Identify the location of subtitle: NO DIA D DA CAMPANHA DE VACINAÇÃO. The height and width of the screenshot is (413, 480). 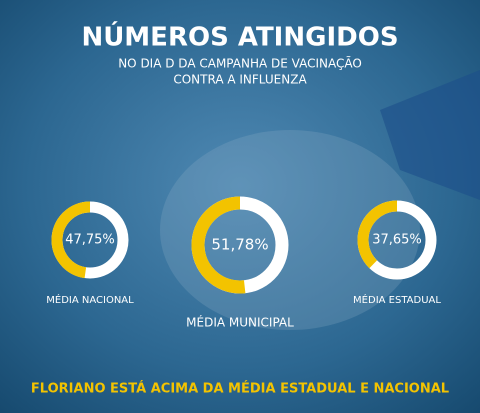
(240, 63).